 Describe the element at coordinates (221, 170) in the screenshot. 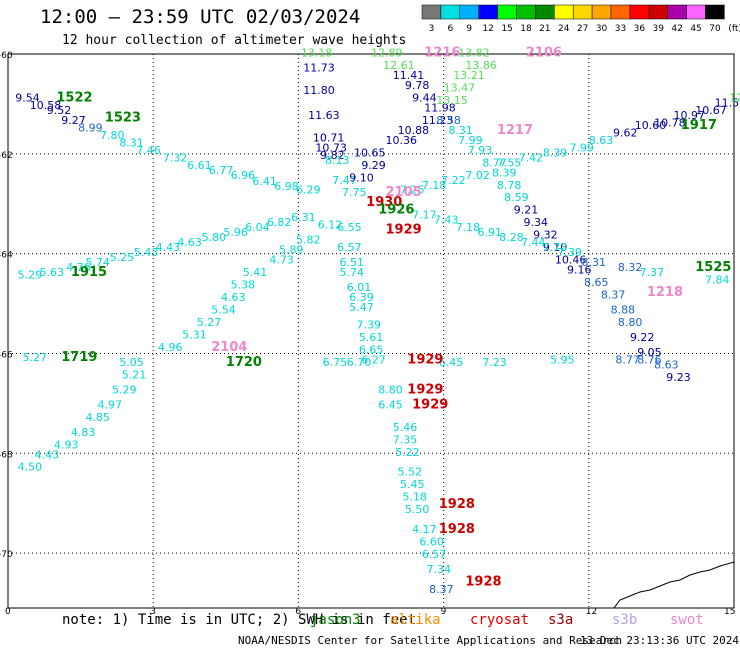

I see `swh-value-label: 6.77` at that location.